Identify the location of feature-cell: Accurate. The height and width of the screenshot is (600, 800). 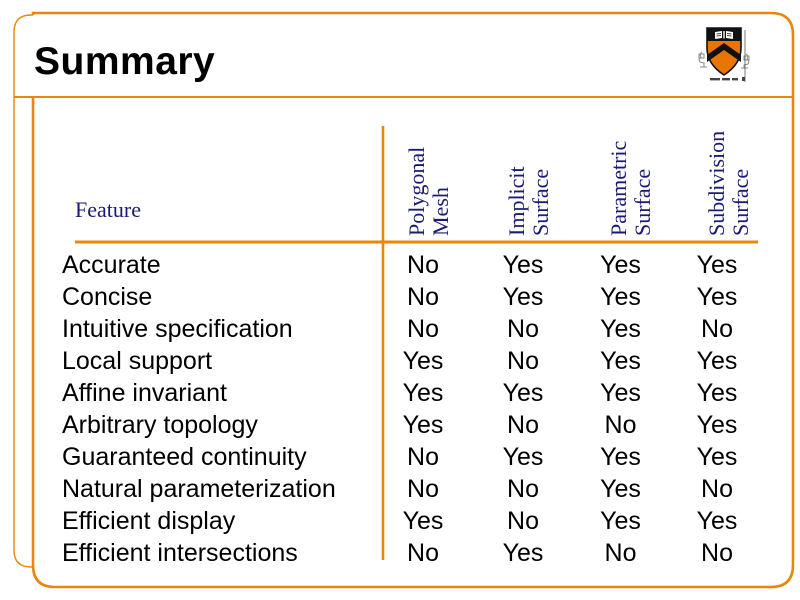
(111, 265).